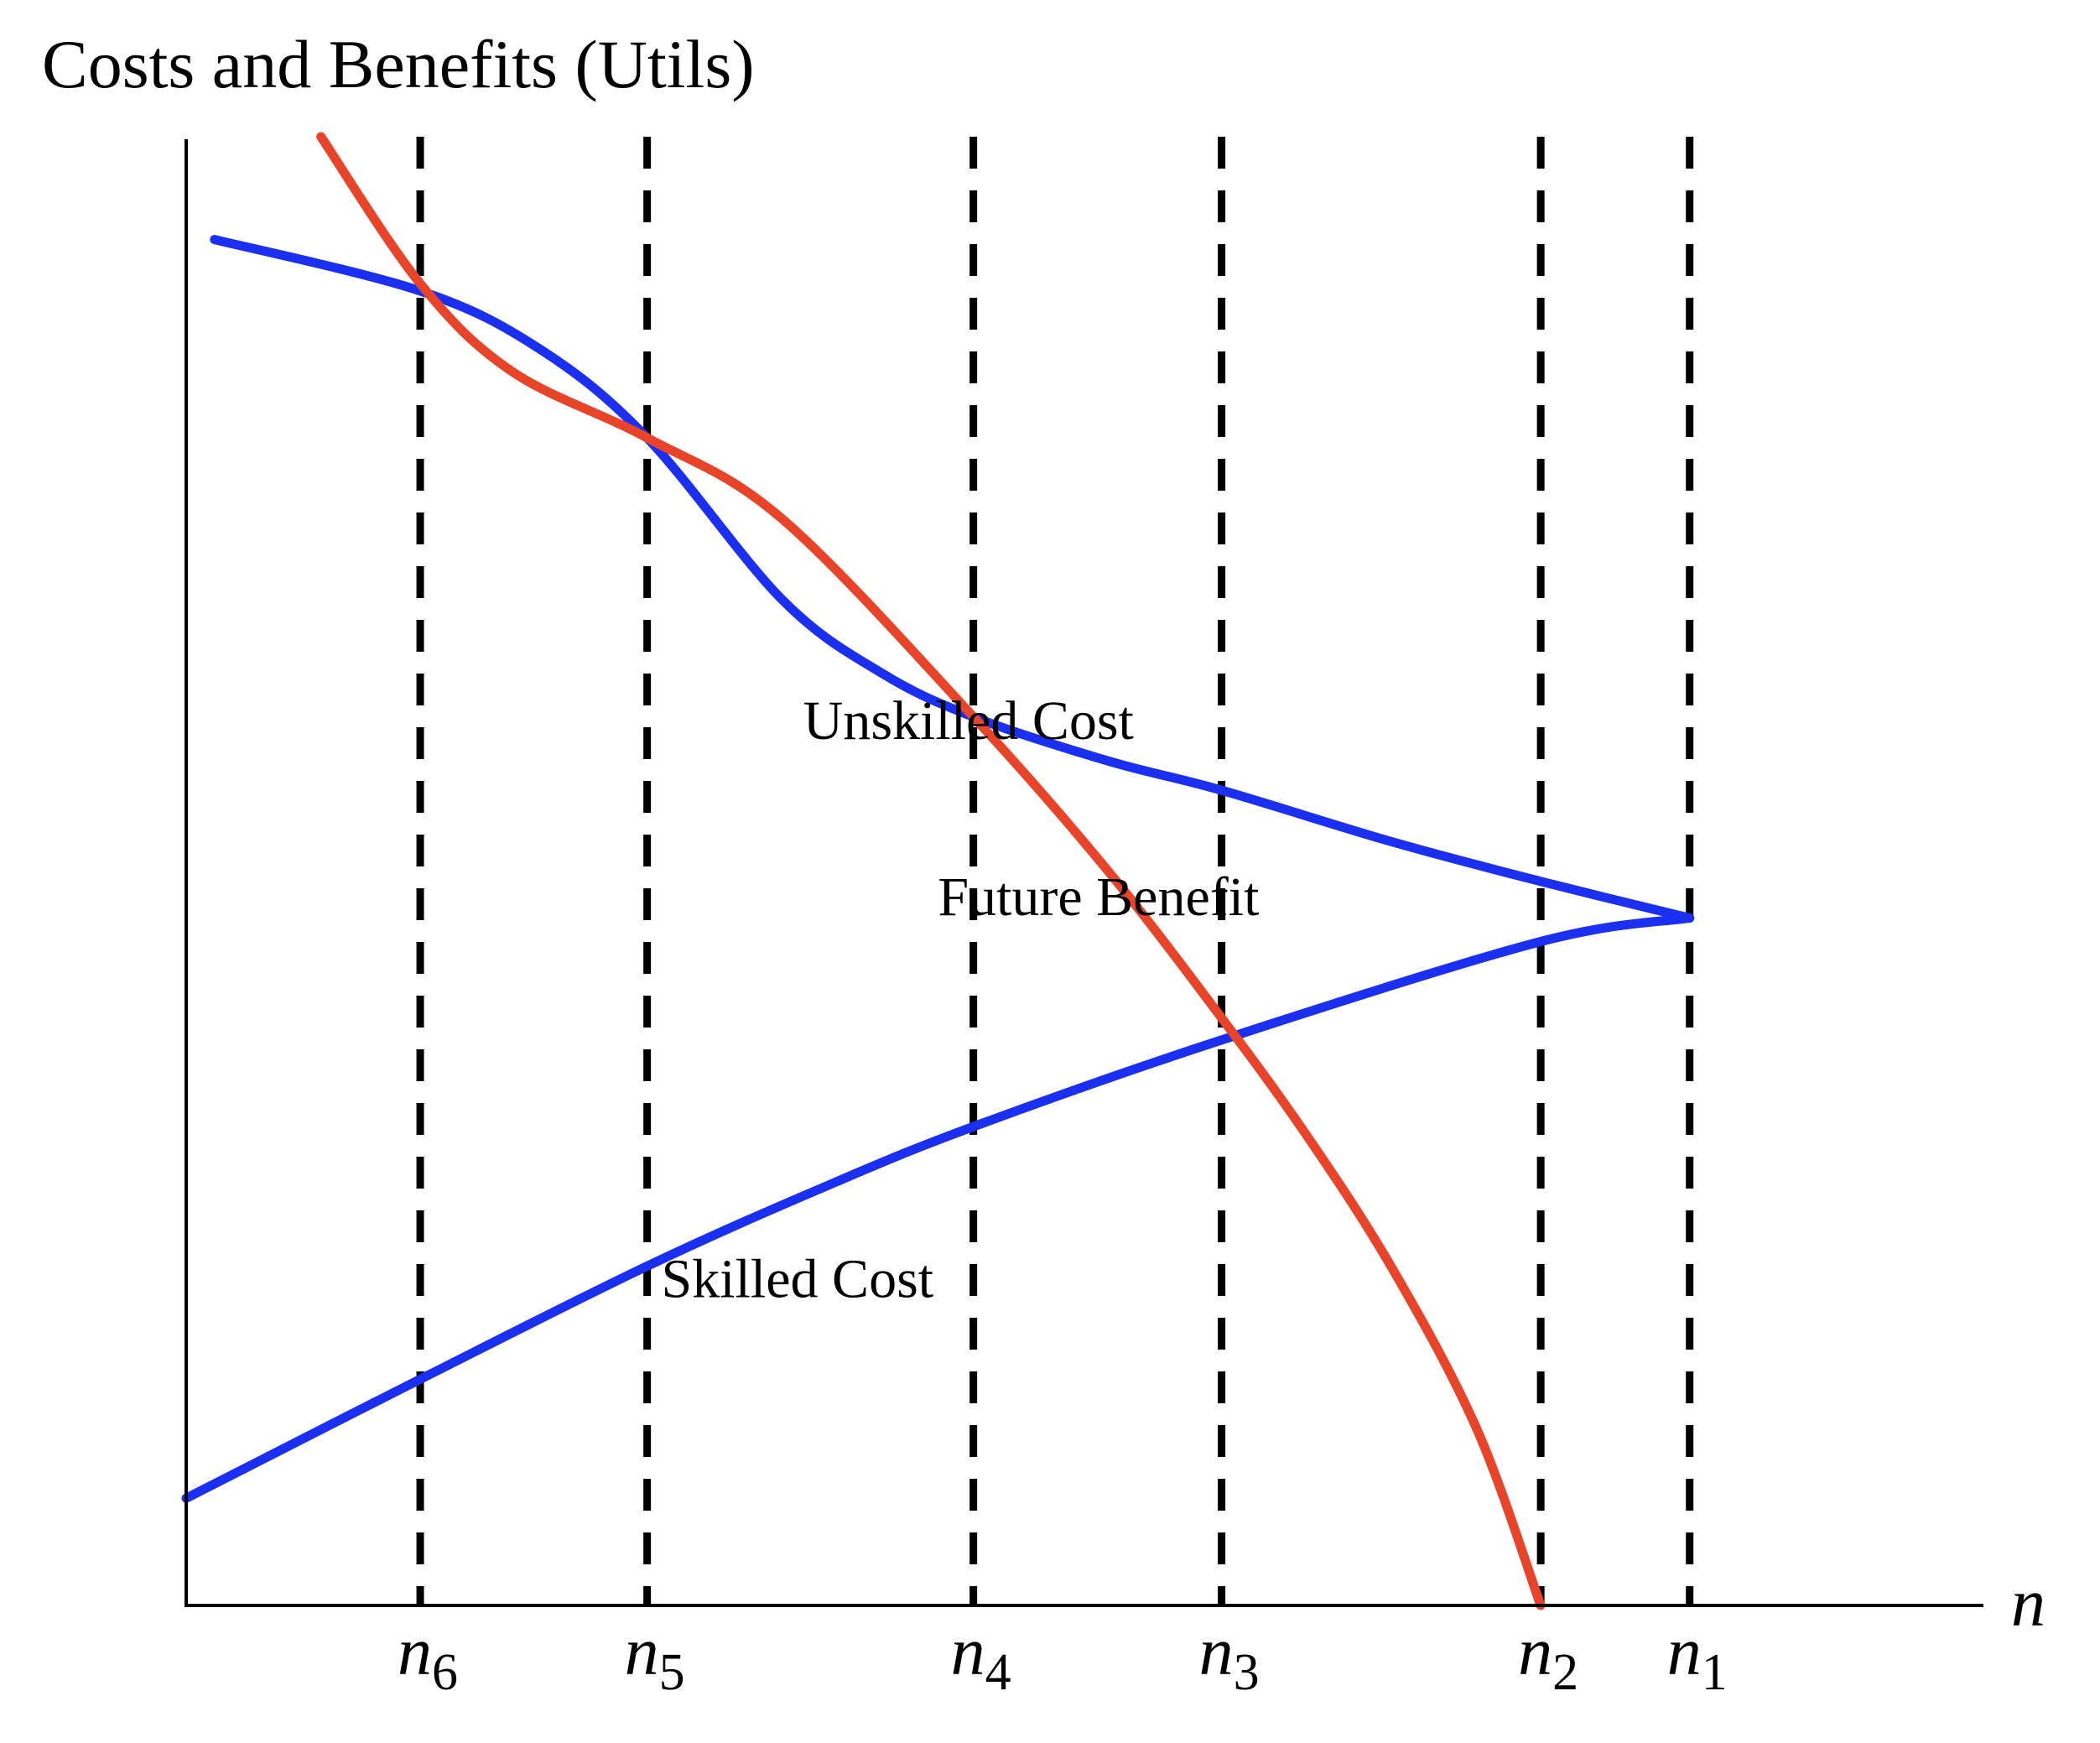  Describe the element at coordinates (655, 1657) in the screenshot. I see `tick-label-n5: n5` at that location.